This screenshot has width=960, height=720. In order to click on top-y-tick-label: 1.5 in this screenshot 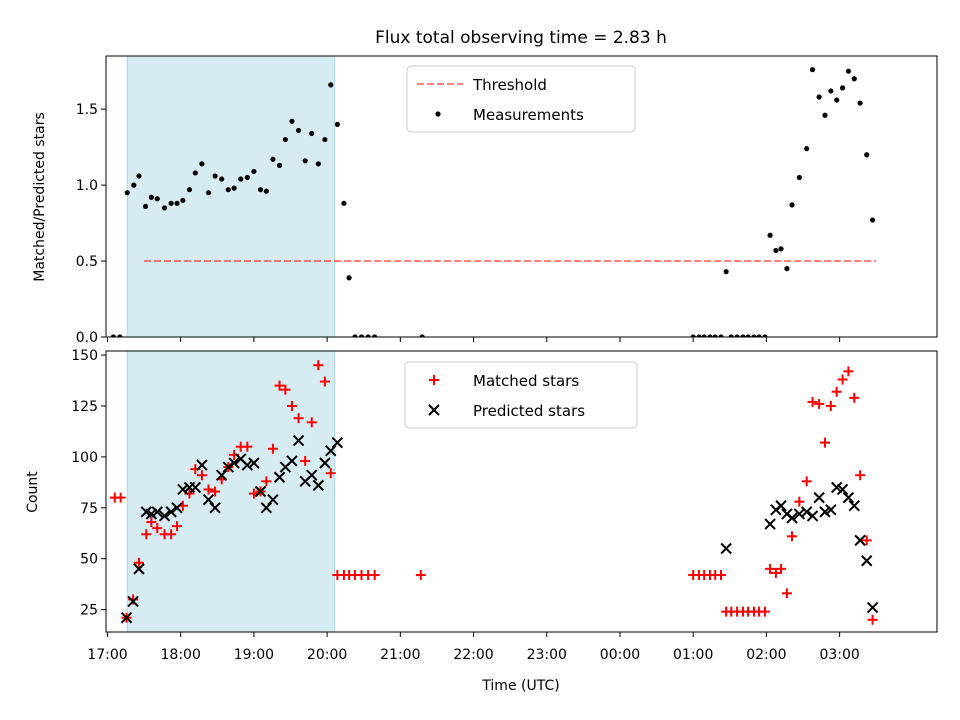, I will do `click(87, 110)`.